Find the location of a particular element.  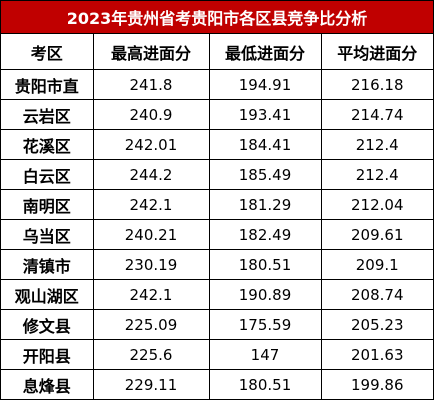

district-cell: 开阳县 is located at coordinates (47, 354).